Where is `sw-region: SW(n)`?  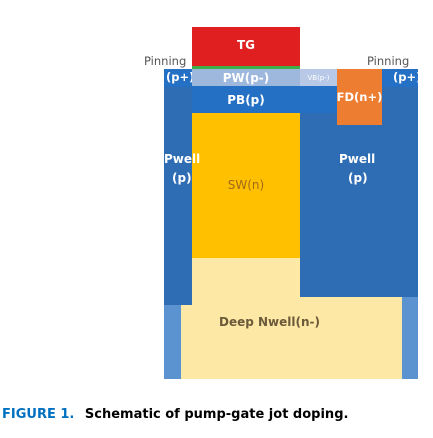 sw-region: SW(n) is located at coordinates (246, 185).